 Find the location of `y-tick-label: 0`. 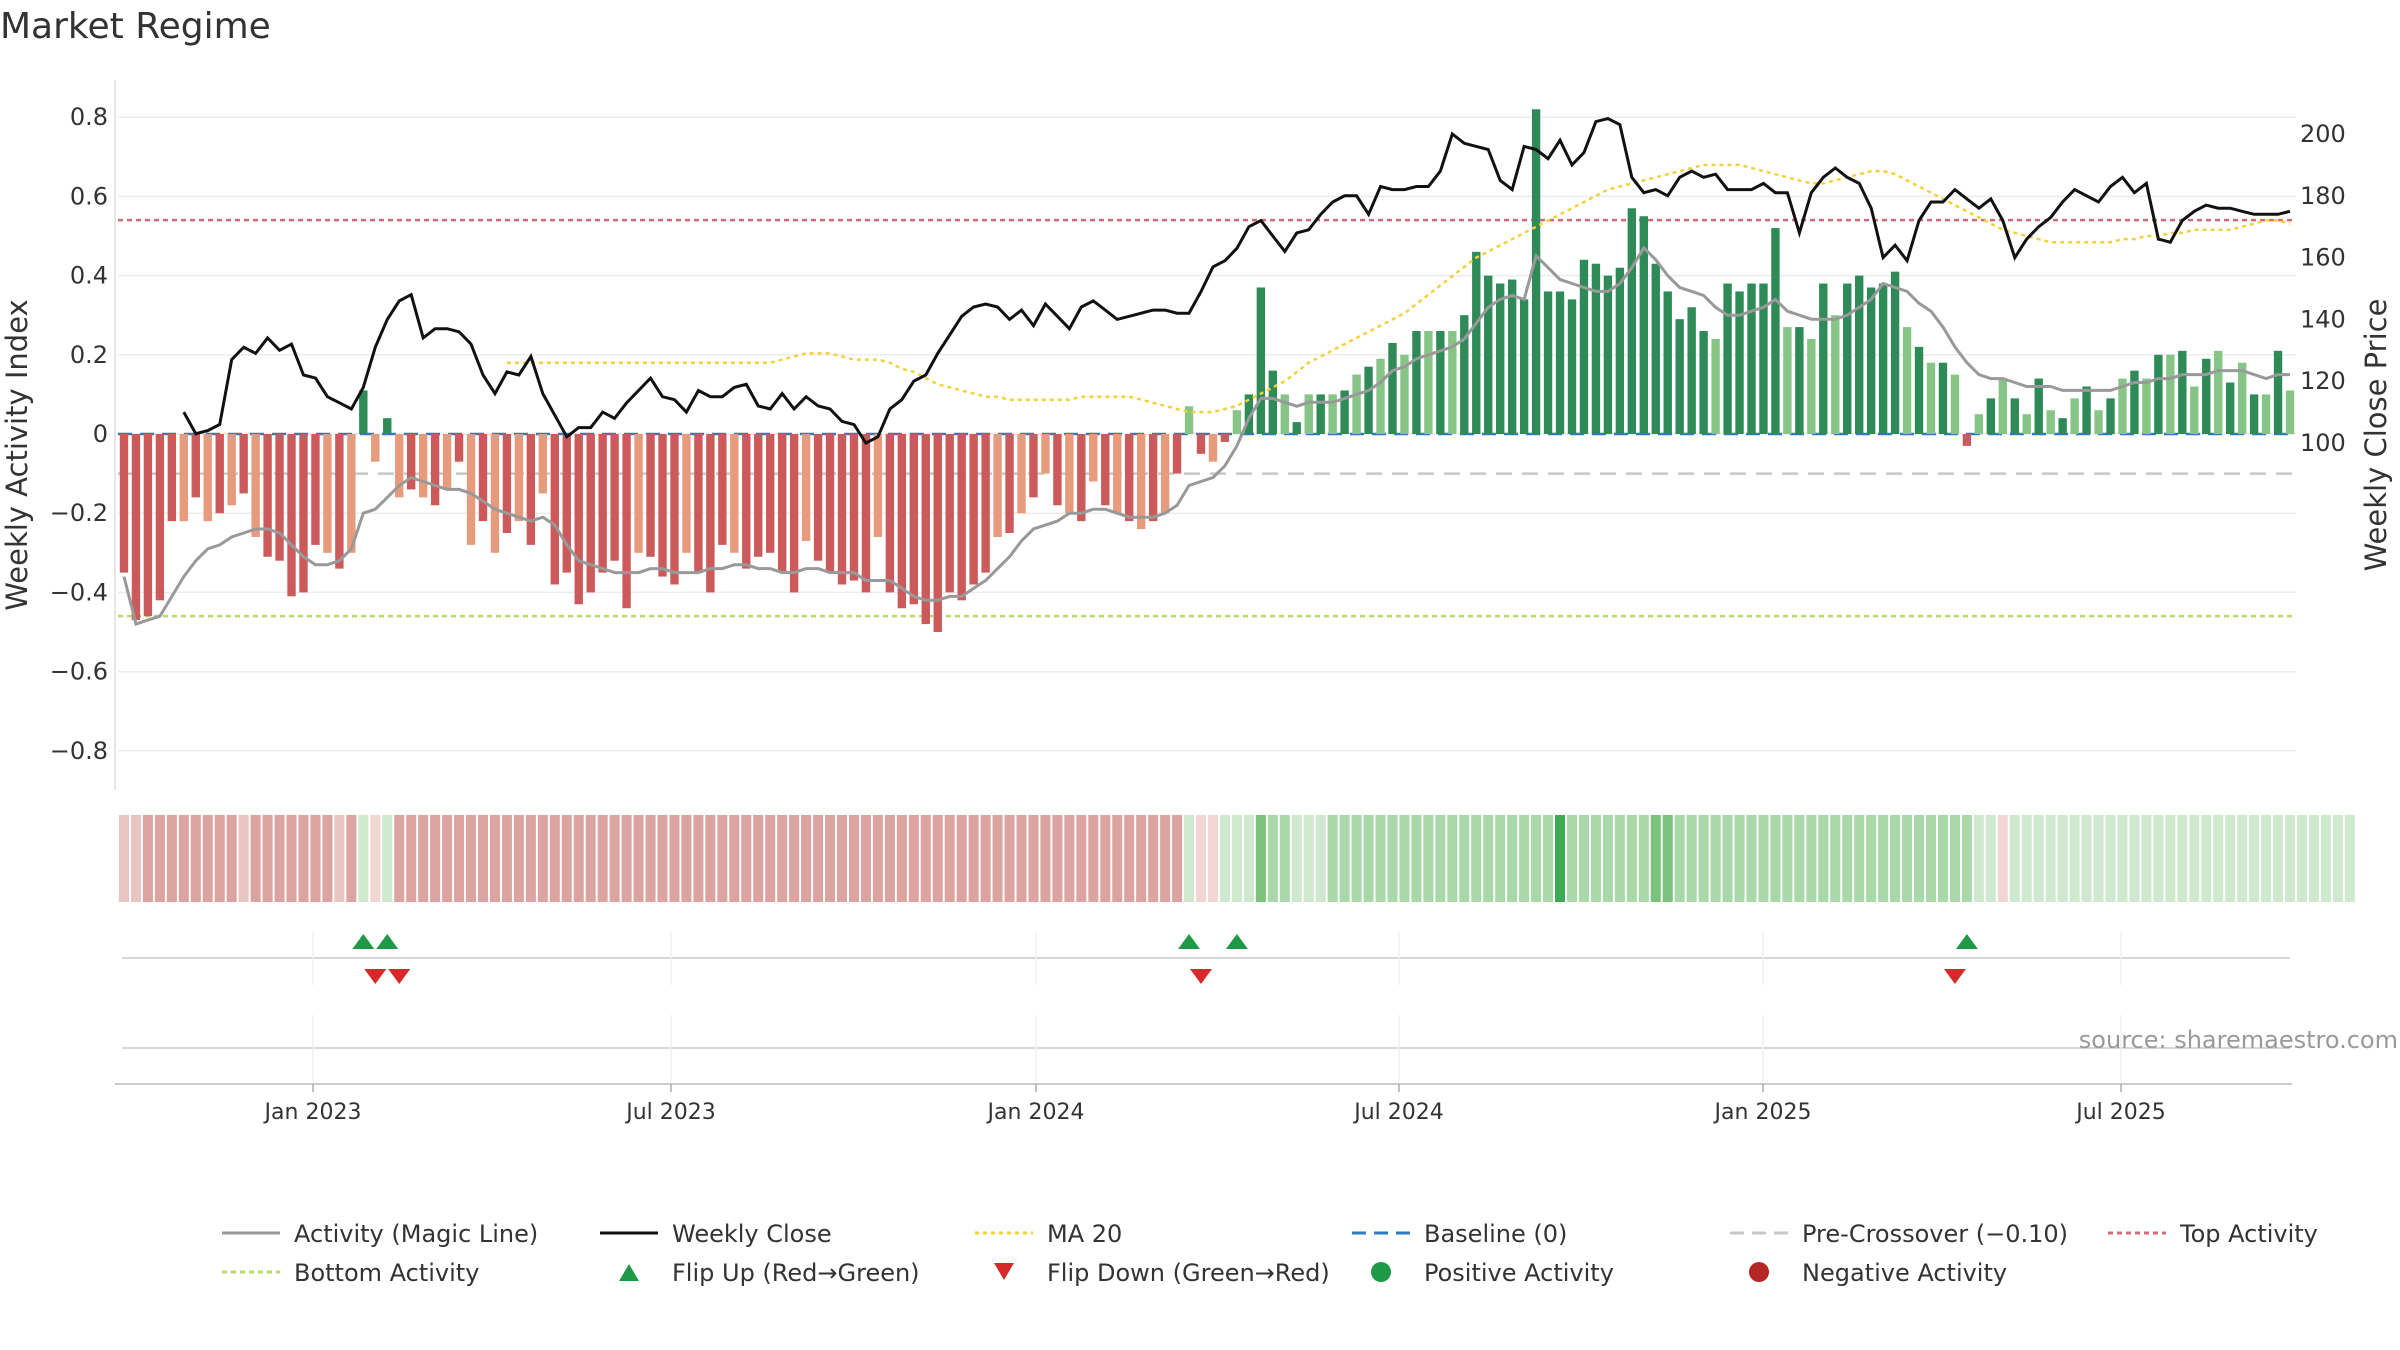

y-tick-label: 0 is located at coordinates (100, 434).